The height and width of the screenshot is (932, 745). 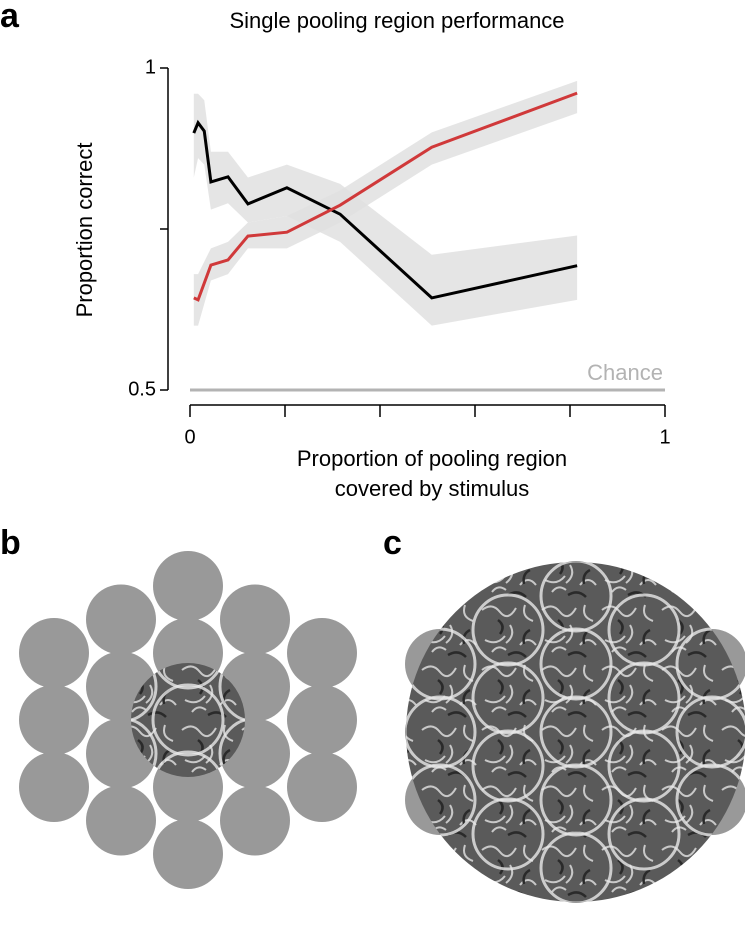 I want to click on y-axis-label: Proportion correct, so click(x=84, y=230).